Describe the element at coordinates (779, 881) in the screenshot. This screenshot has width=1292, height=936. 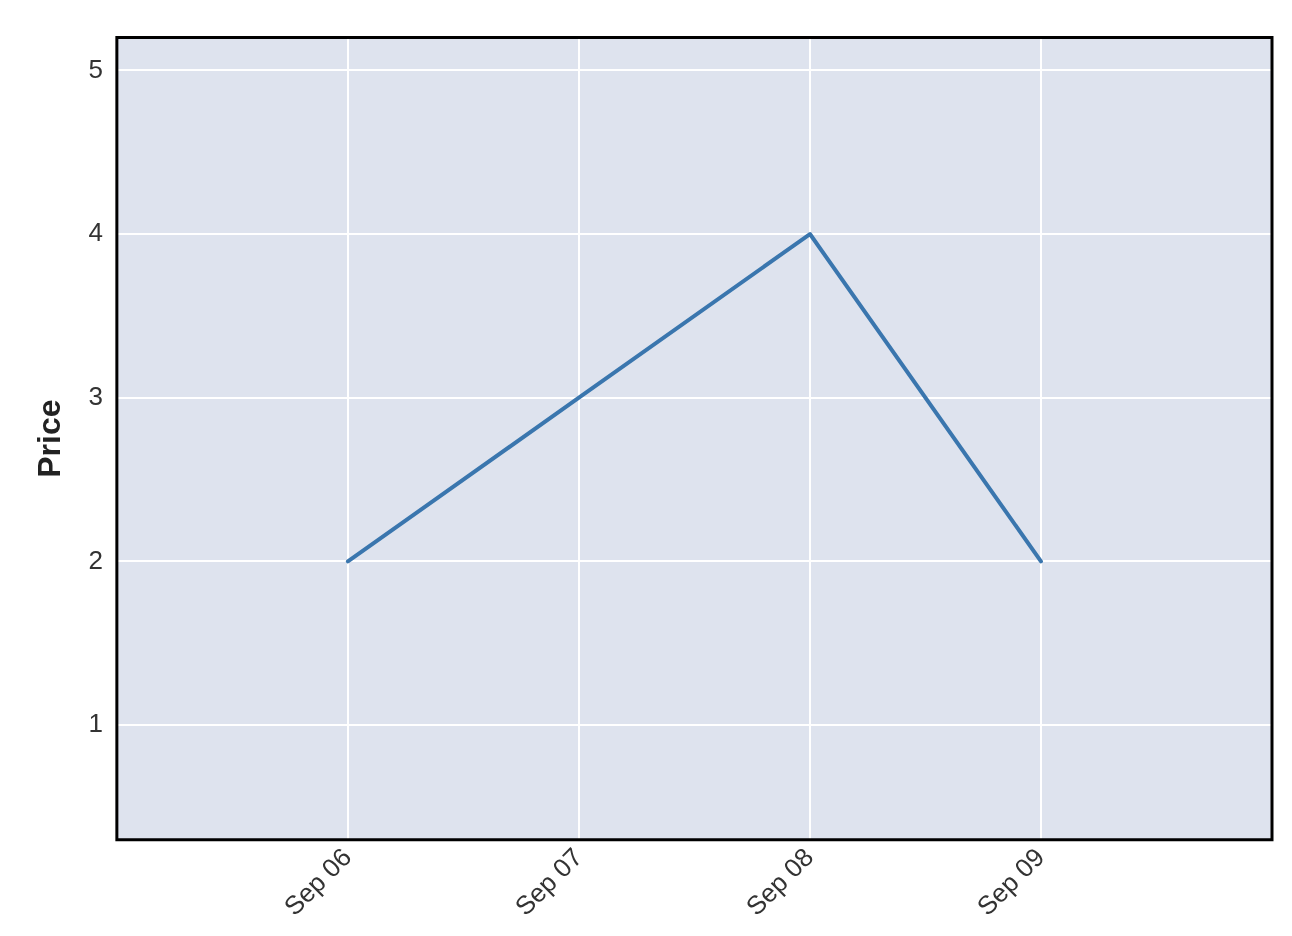
I see `x-tick-label: Sep 08` at that location.